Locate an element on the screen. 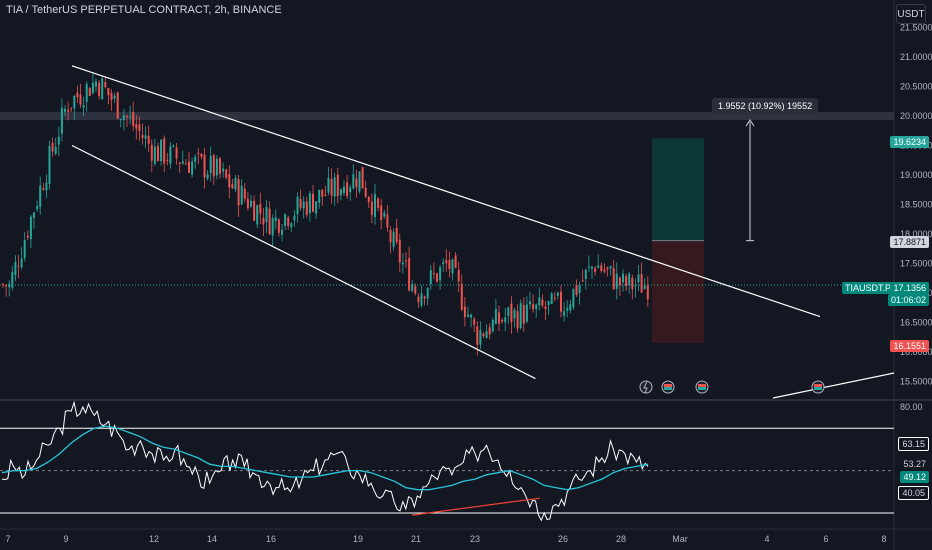  currency-button: USDT is located at coordinates (911, 14).